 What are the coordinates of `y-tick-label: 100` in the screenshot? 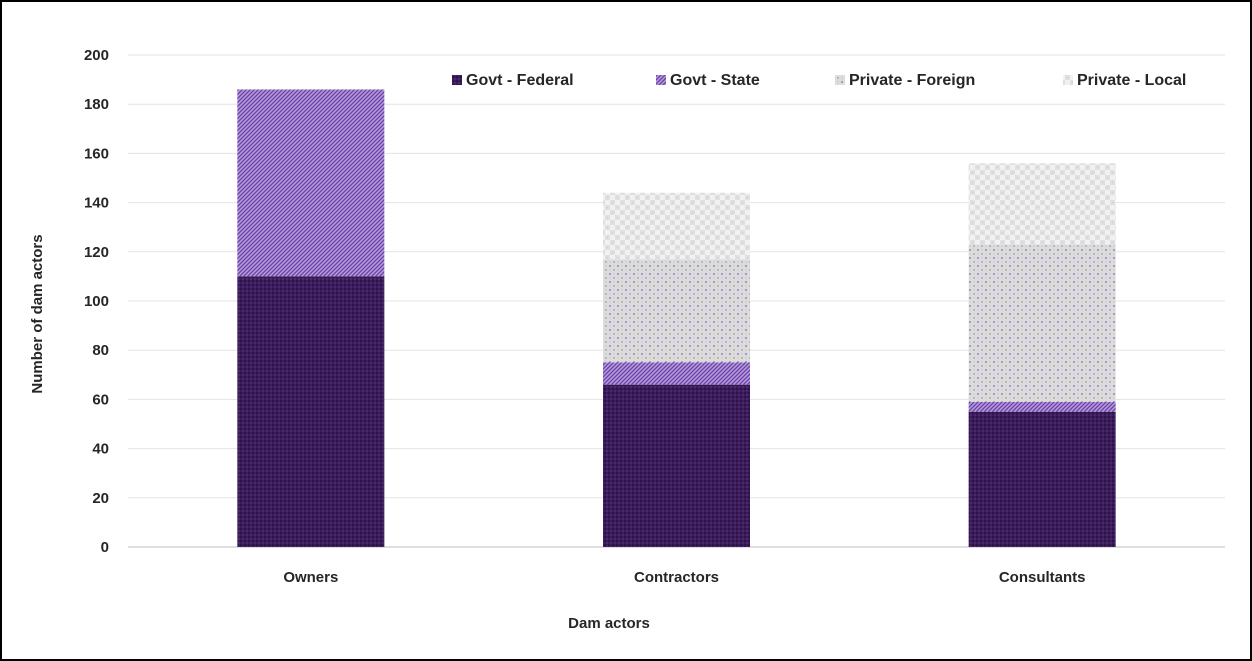 It's located at (96, 301).